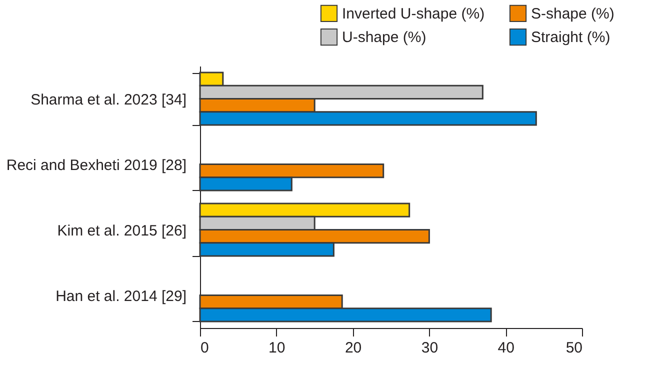 The image size is (663, 375). I want to click on y-tick-label: Han et al. 2014 [29], so click(121, 296).